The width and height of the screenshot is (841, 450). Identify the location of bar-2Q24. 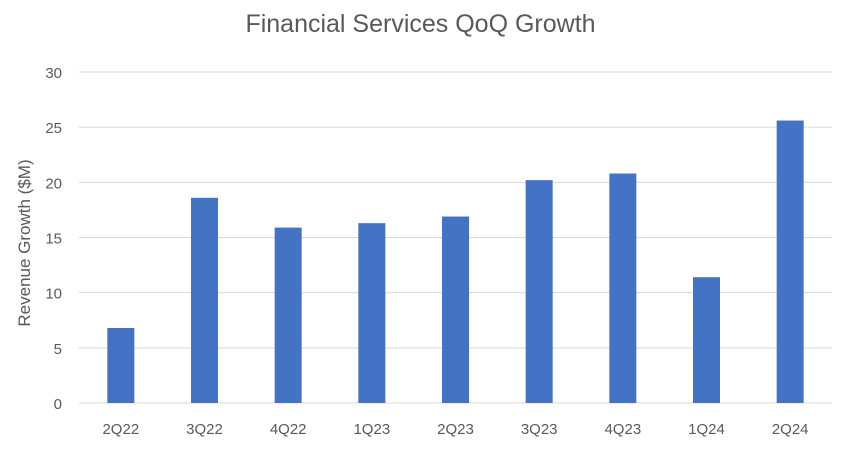
(790, 262).